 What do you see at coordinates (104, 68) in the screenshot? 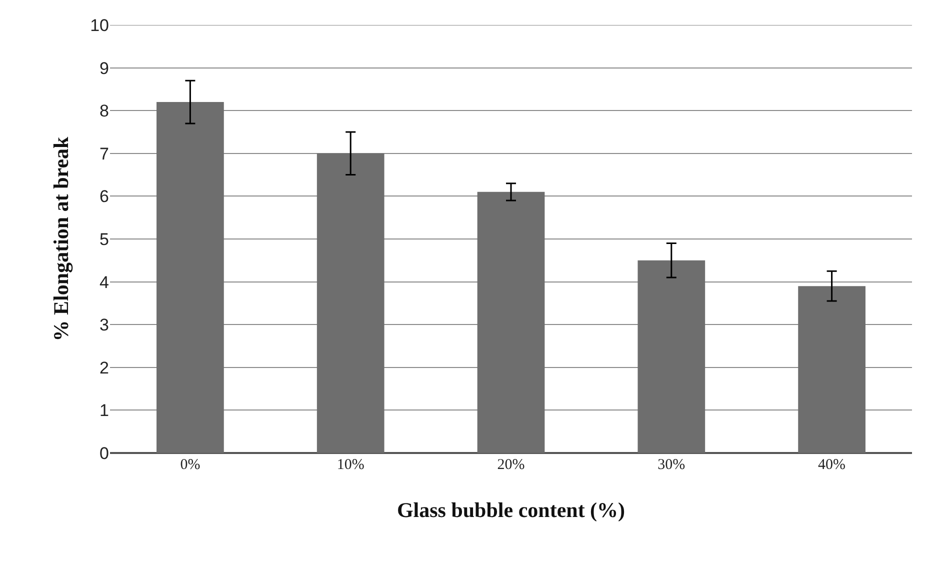
I see `y-tick-label: 9` at bounding box center [104, 68].